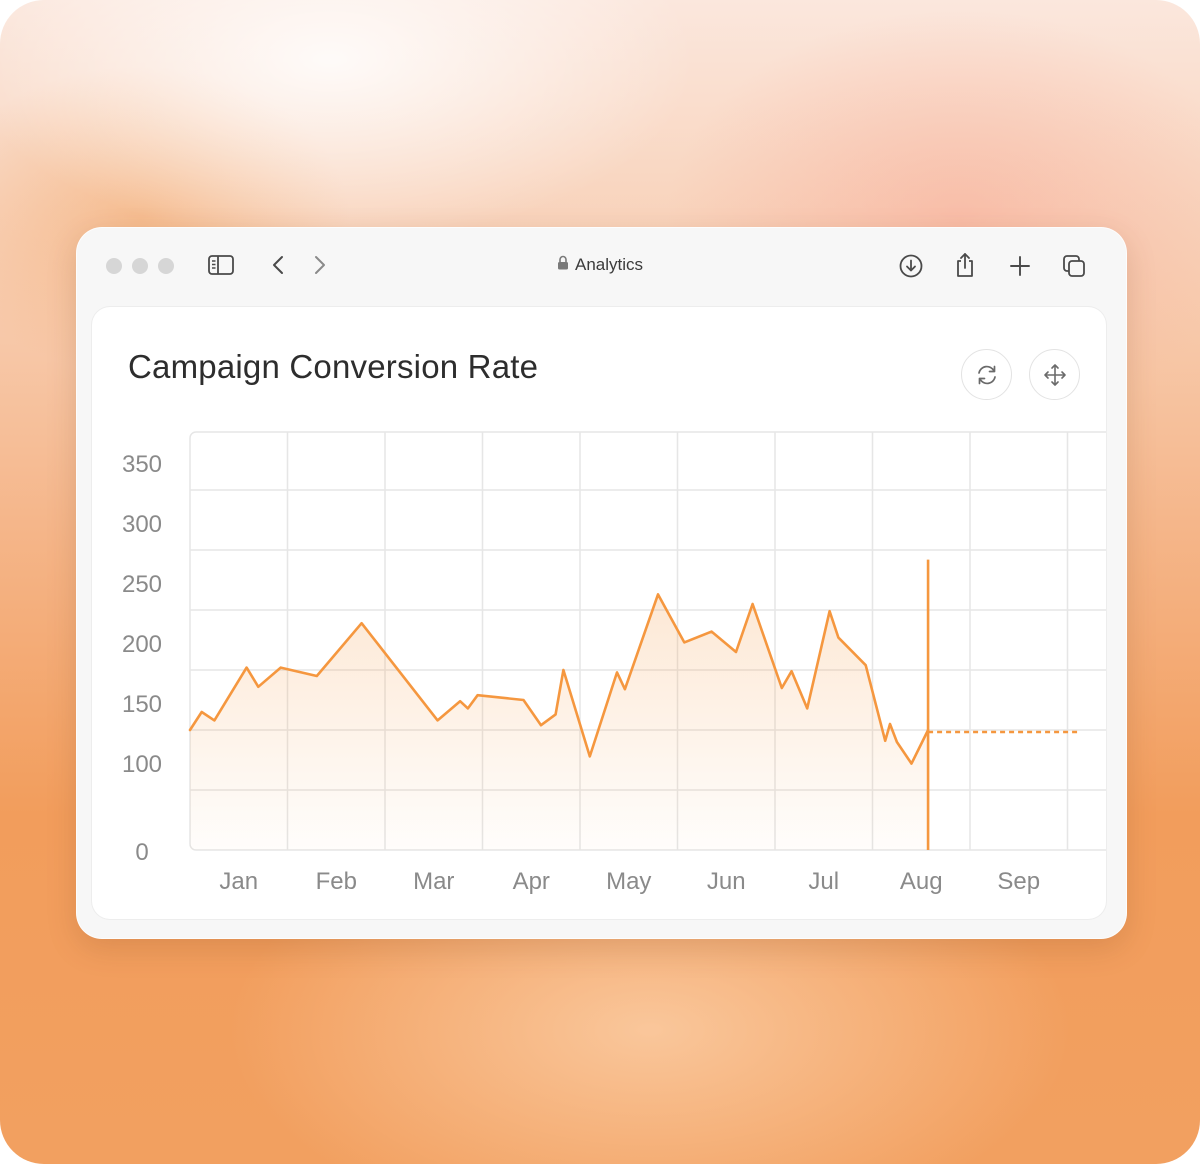 This screenshot has height=1164, width=1200. Describe the element at coordinates (726, 881) in the screenshot. I see `x-tick-label: Jun` at that location.